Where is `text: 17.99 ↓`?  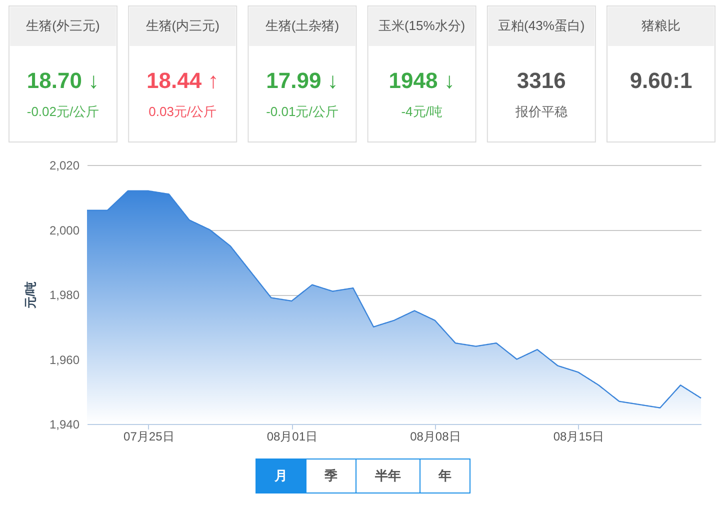
text: 17.99 ↓ is located at coordinates (302, 80).